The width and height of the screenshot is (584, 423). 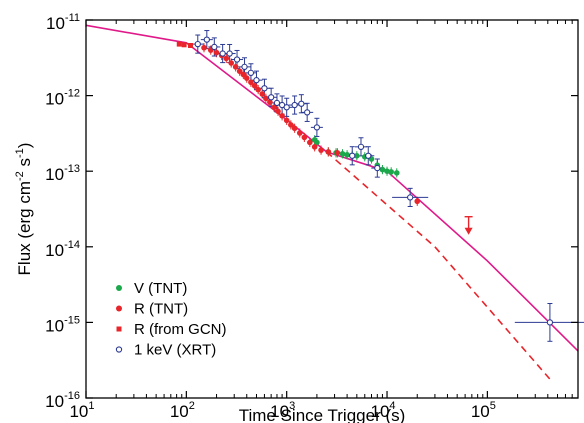 What do you see at coordinates (119, 349) in the screenshot?
I see `legend-marker-open-circle` at bounding box center [119, 349].